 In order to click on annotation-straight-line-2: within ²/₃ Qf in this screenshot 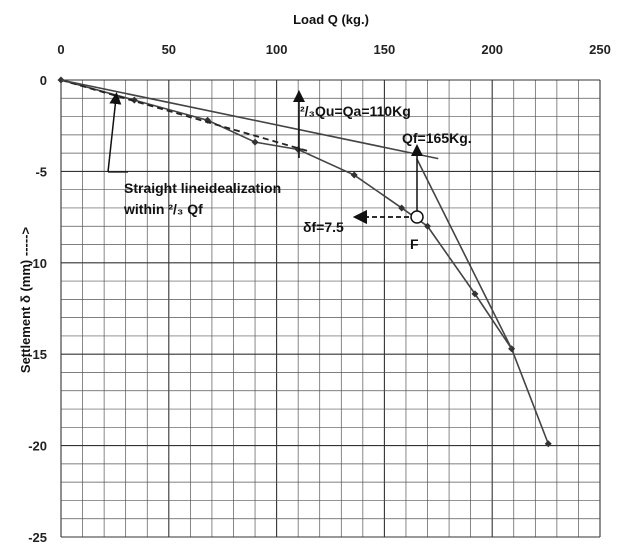, I will do `click(163, 209)`.